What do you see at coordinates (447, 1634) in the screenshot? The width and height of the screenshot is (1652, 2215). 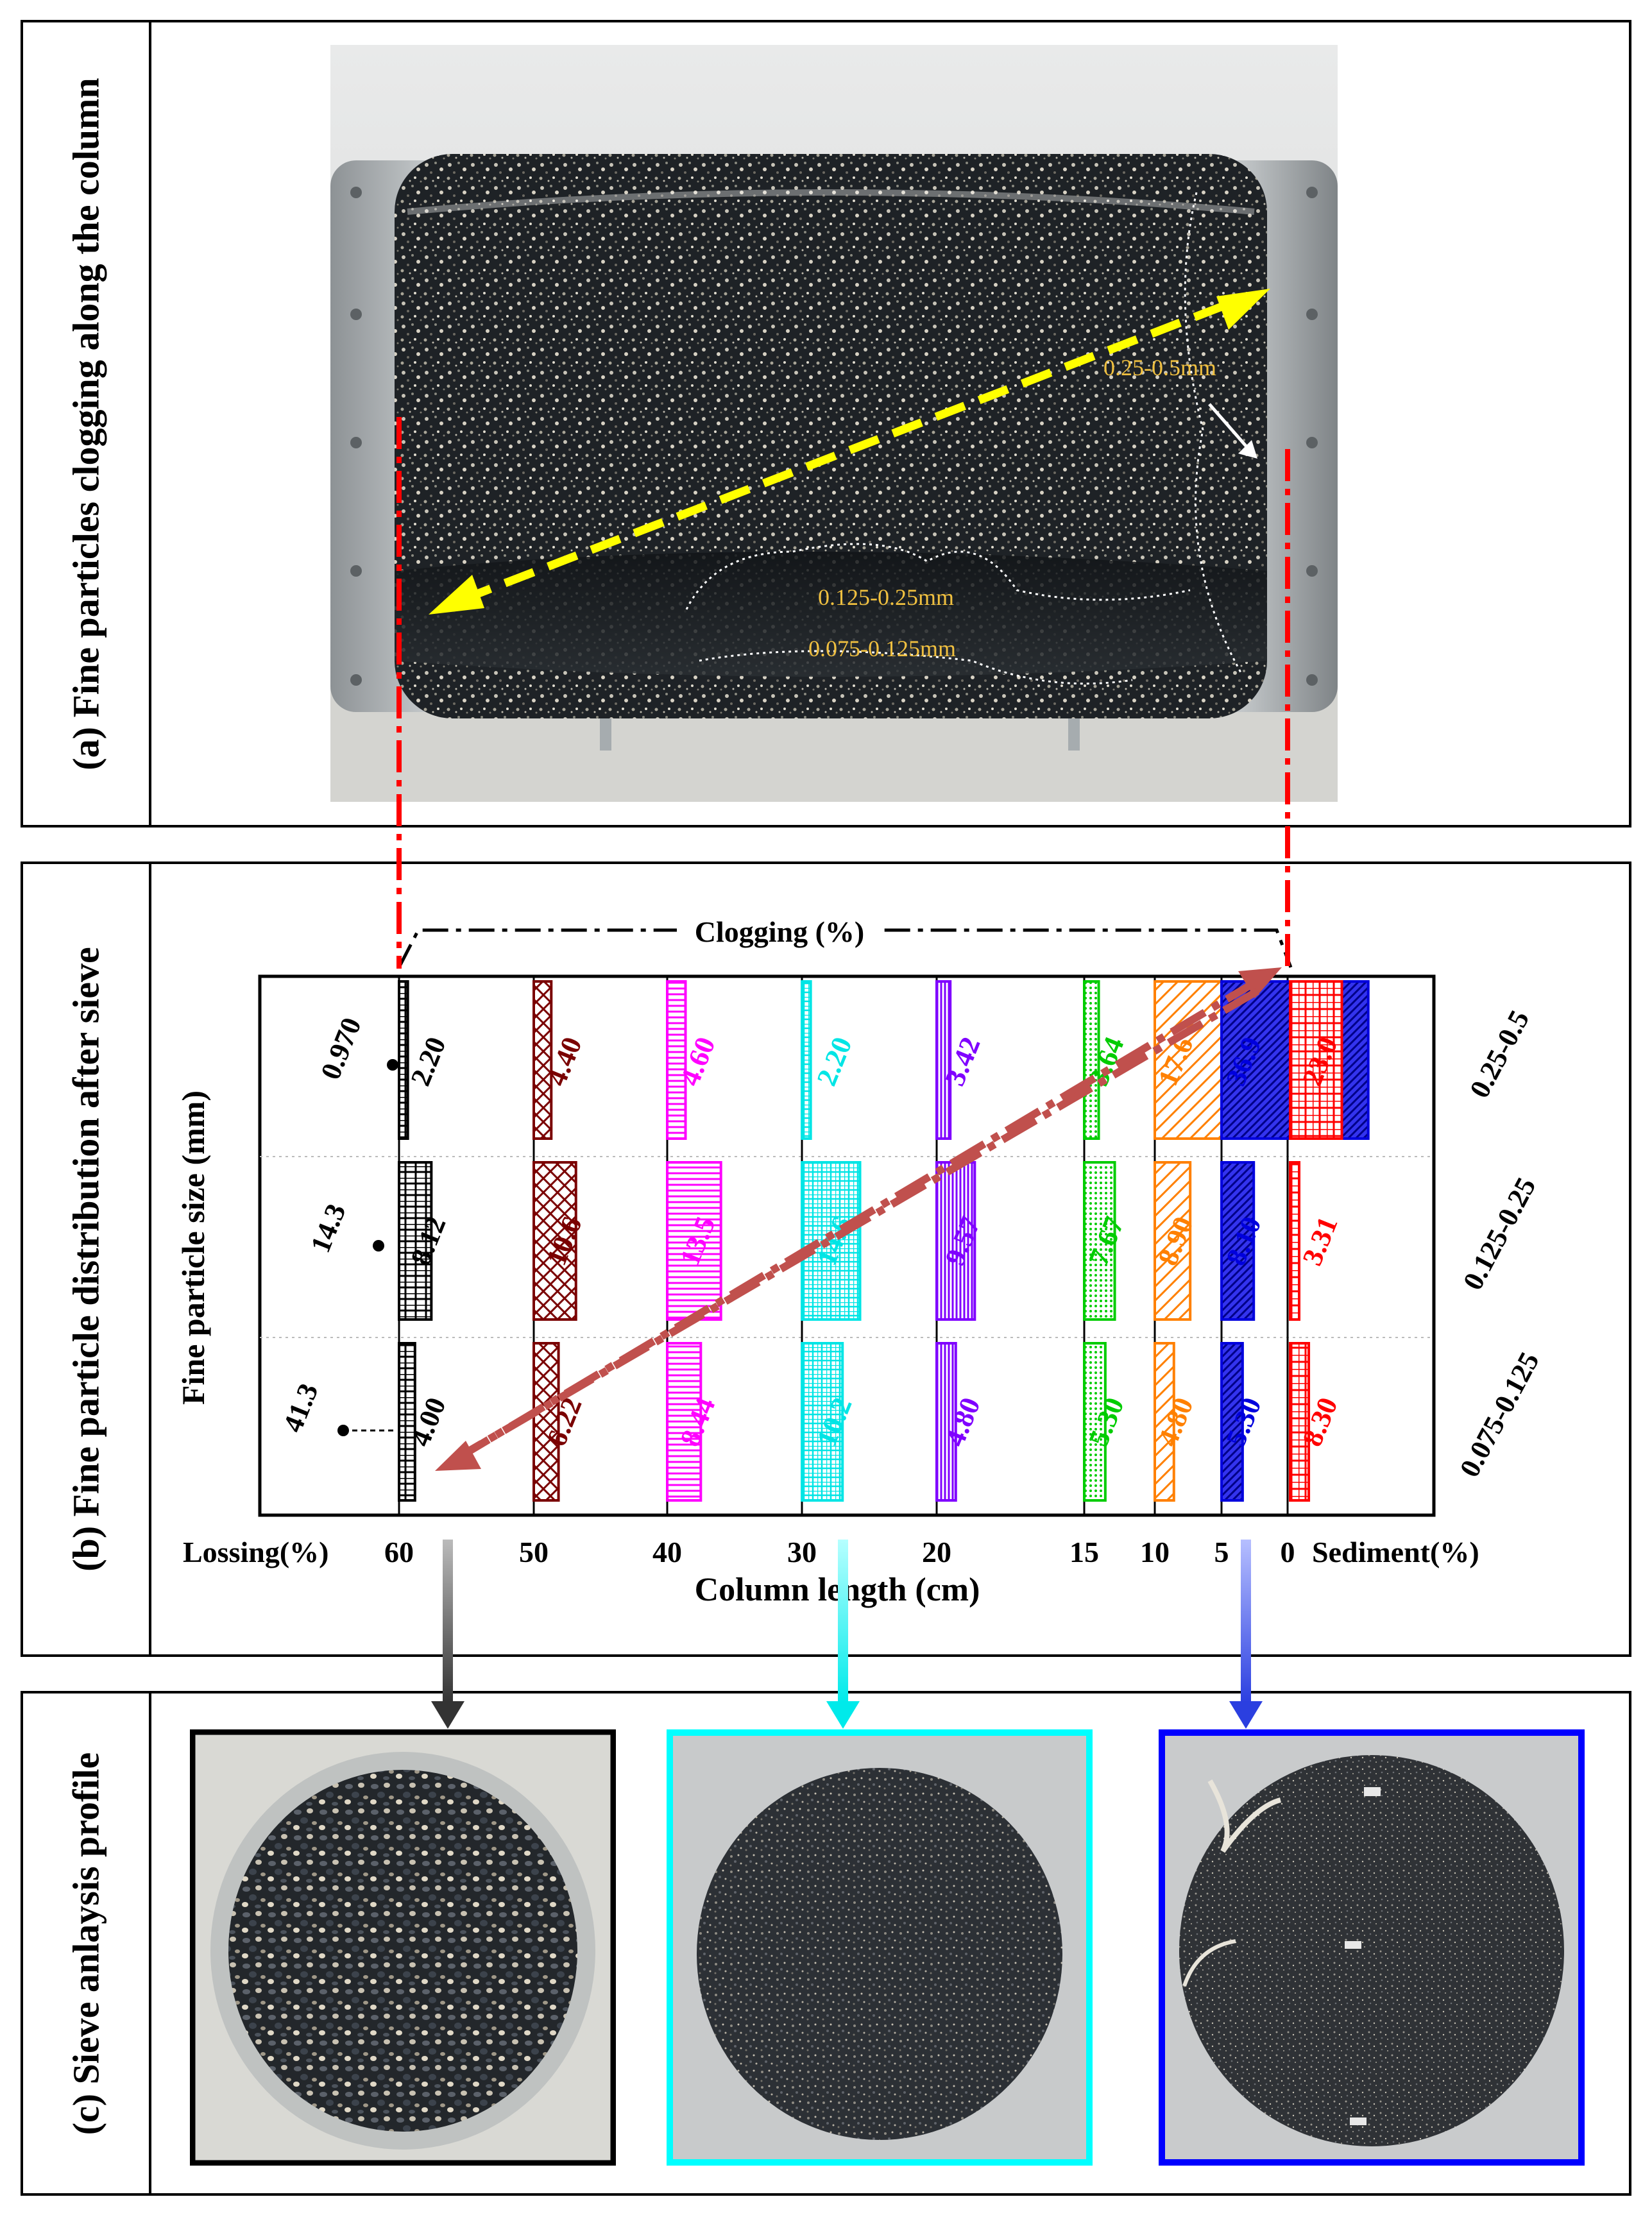 I see `arrow-to-sieve-60cm` at bounding box center [447, 1634].